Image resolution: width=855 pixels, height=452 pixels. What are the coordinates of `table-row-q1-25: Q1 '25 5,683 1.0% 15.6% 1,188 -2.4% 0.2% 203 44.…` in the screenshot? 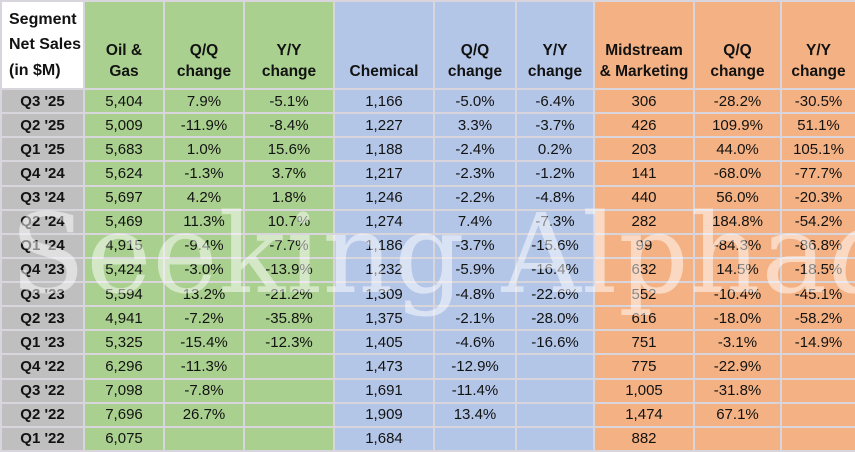 It's located at (427, 149).